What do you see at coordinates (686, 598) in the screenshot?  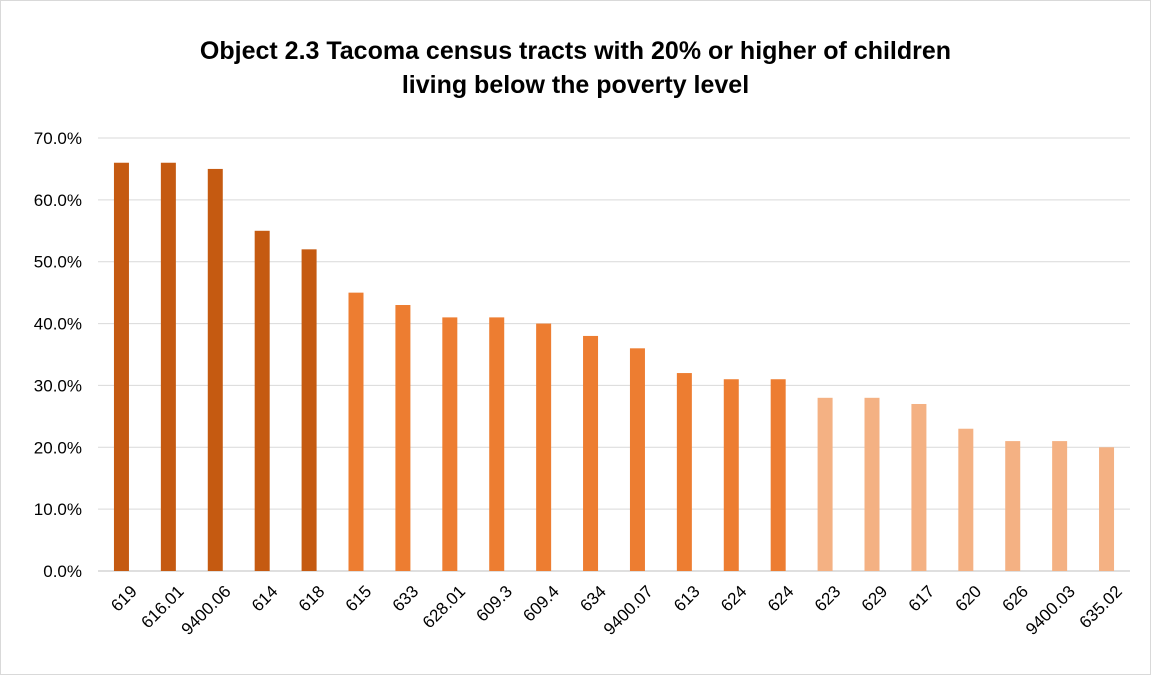 I see `x-tick-label: 613` at bounding box center [686, 598].